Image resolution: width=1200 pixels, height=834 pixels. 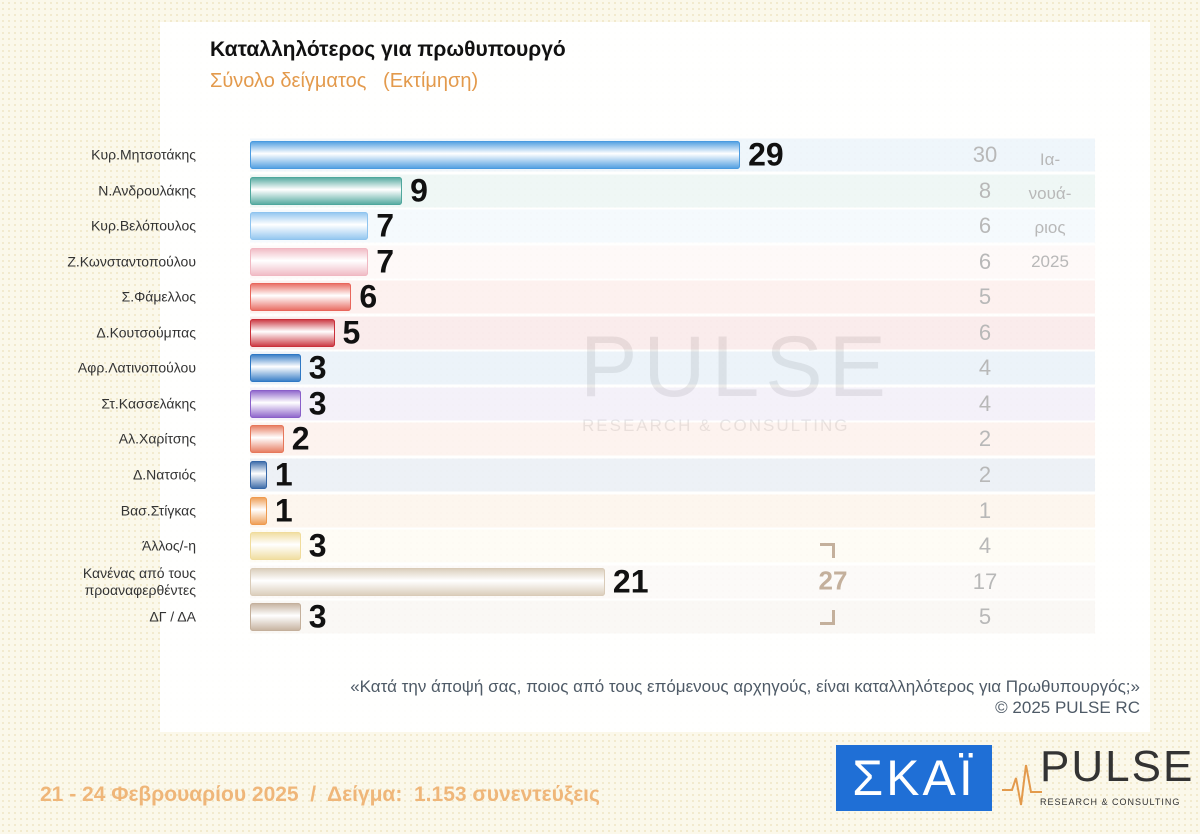 What do you see at coordinates (368, 296) in the screenshot?
I see `value-label: 6` at bounding box center [368, 296].